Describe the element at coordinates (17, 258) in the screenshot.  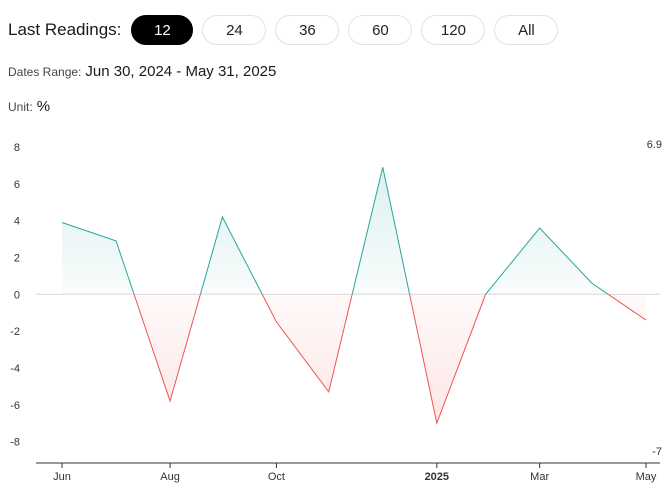
I see `y-tick-label: 2` at that location.